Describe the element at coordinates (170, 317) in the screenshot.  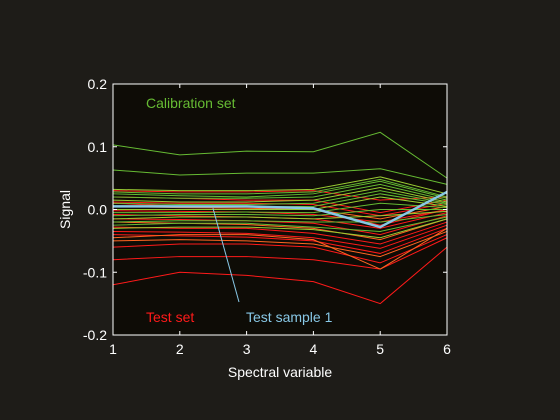
I see `test-set-label: Test set` at that location.